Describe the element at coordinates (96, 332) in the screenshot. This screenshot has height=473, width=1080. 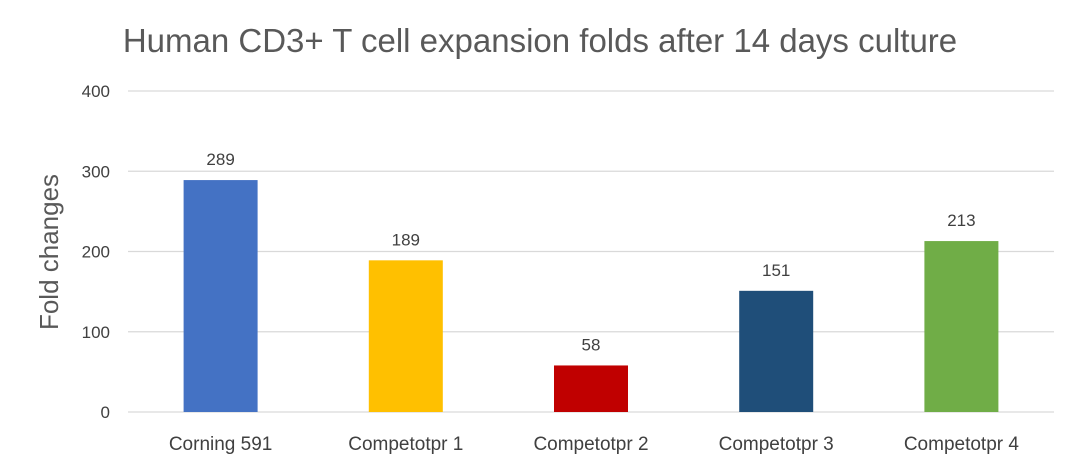
I see `y-tick-label: 100` at that location.